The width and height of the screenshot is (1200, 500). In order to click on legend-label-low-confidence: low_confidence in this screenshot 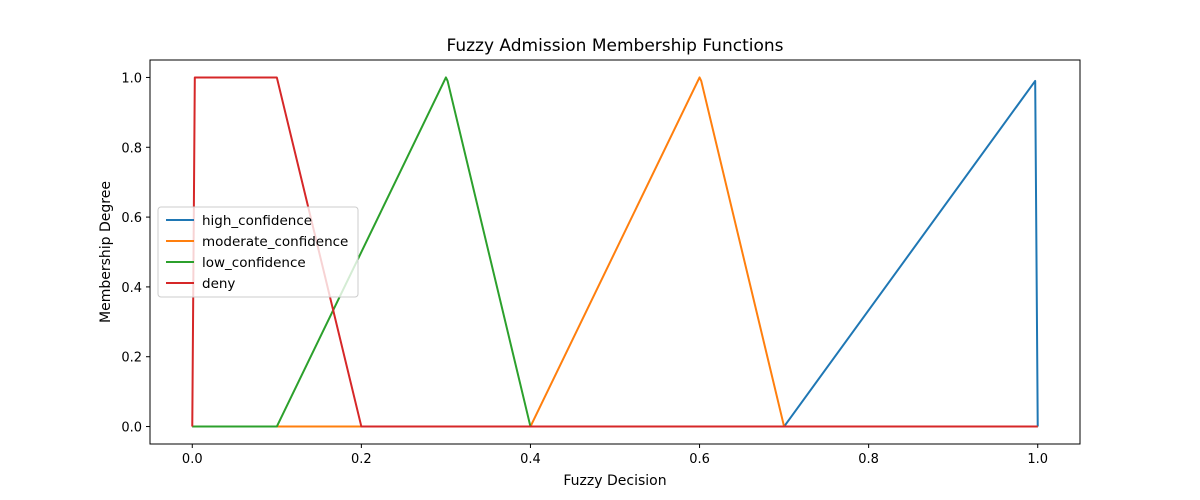, I will do `click(254, 263)`.